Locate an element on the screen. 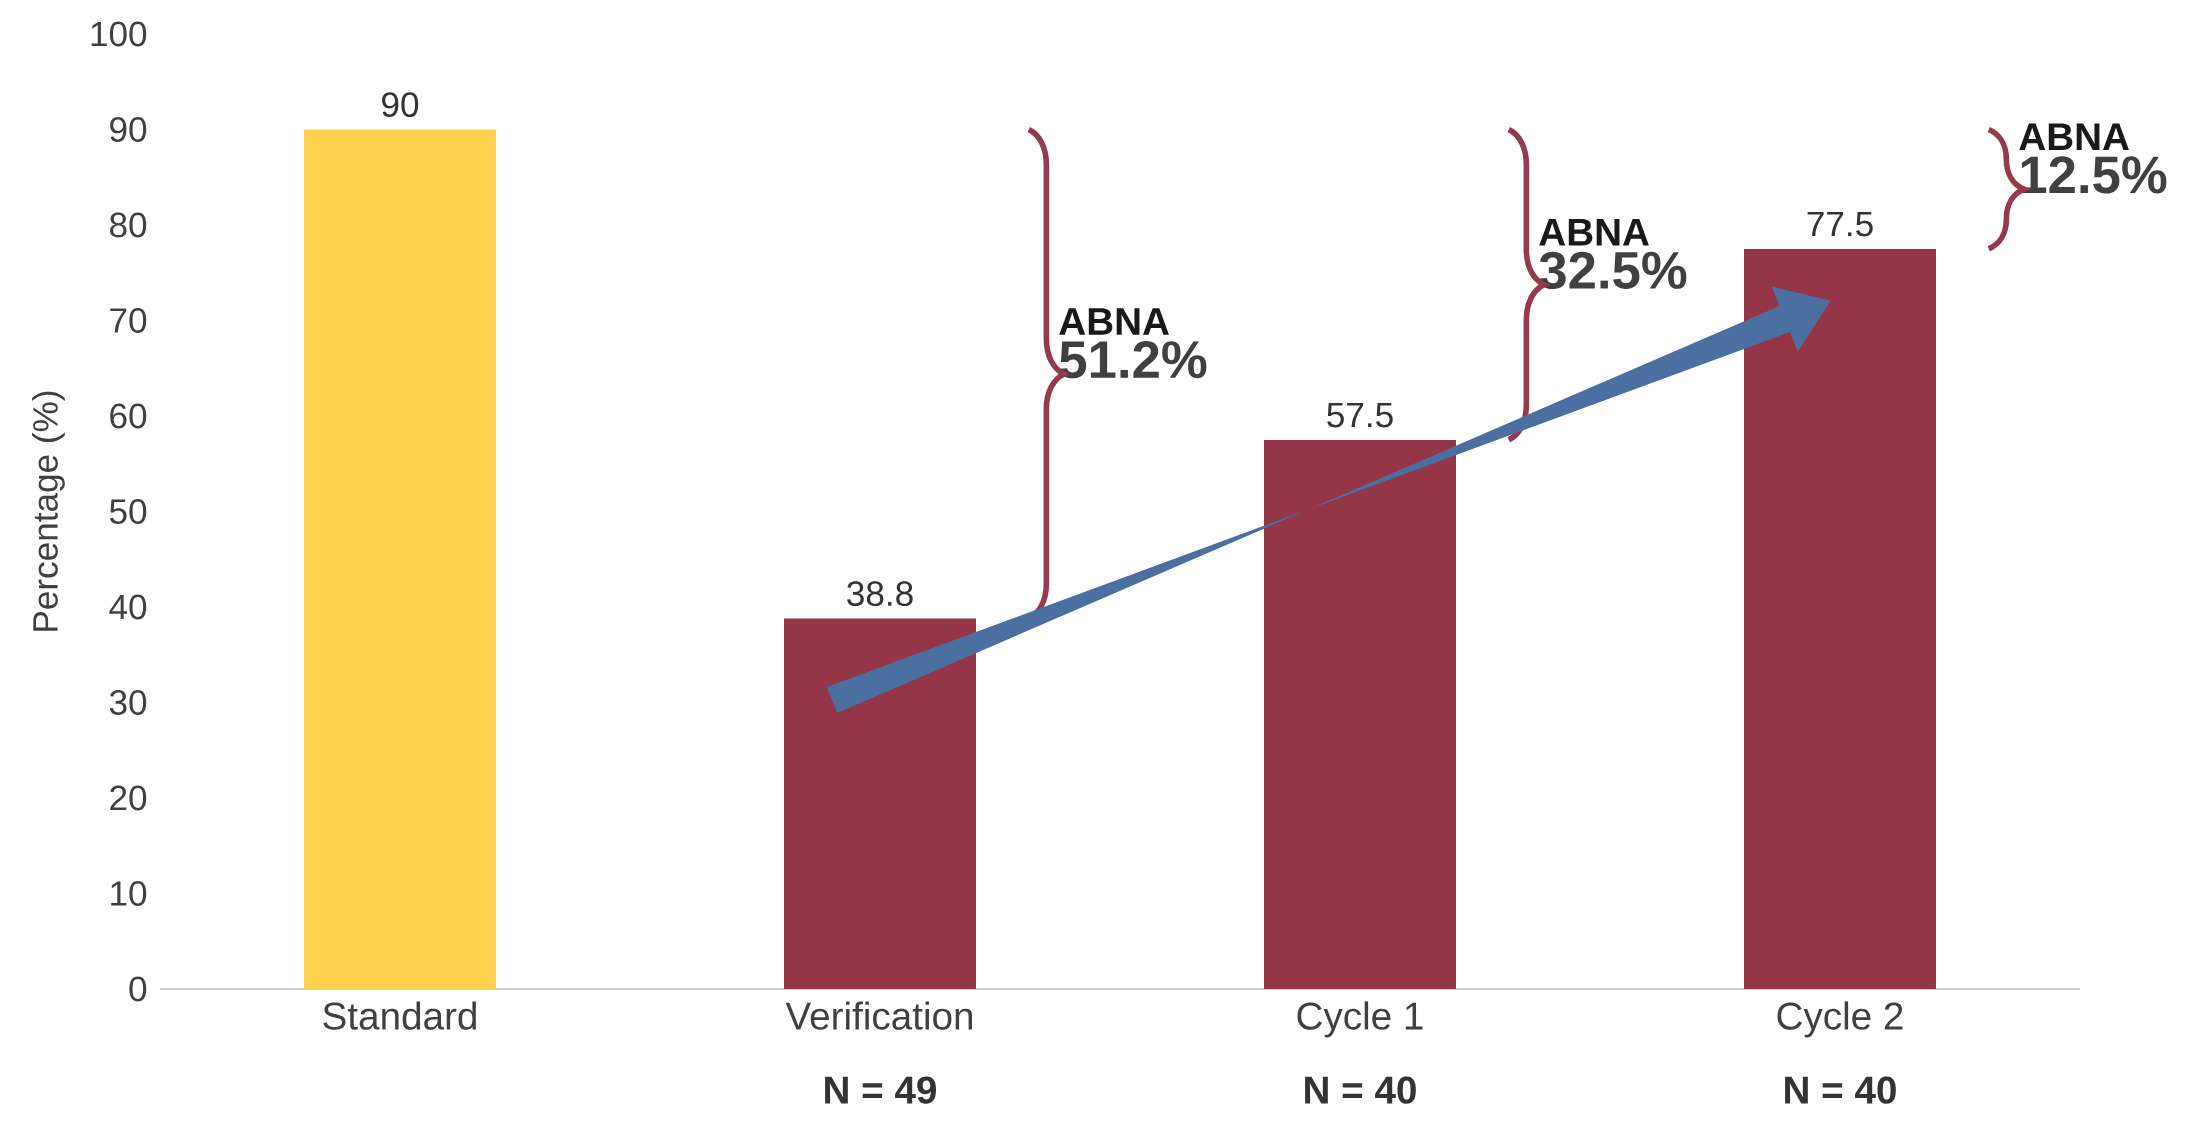 This screenshot has width=2207, height=1139. y-tick-label: 90 is located at coordinates (128, 129).